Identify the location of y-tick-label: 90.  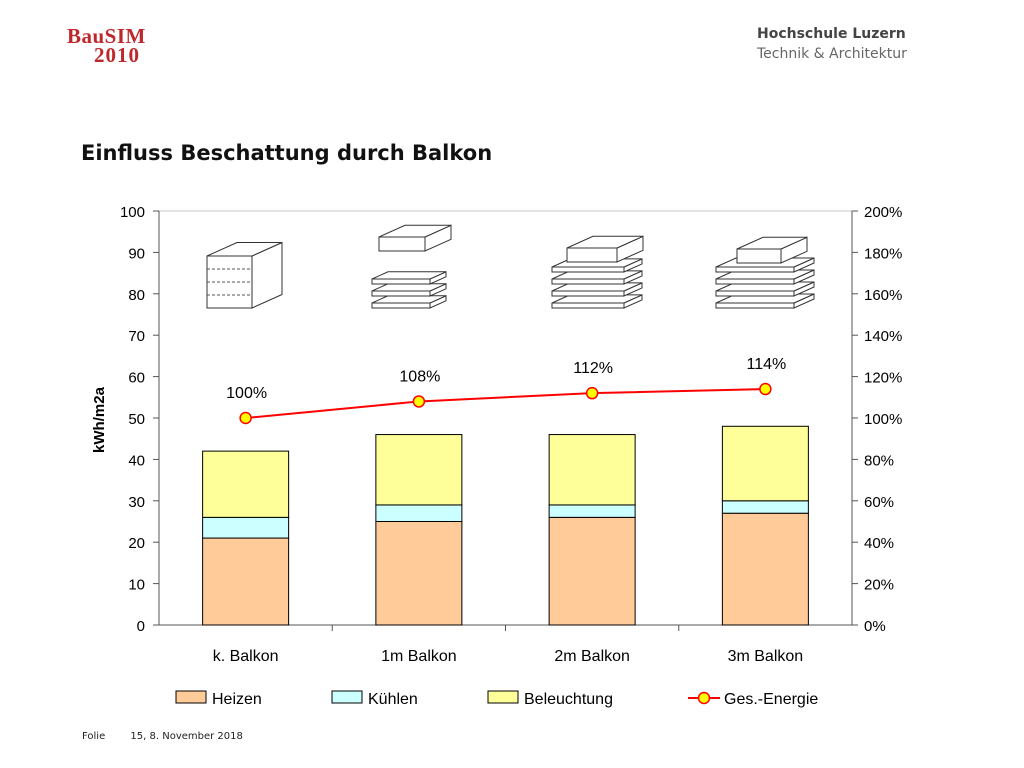
(136, 253).